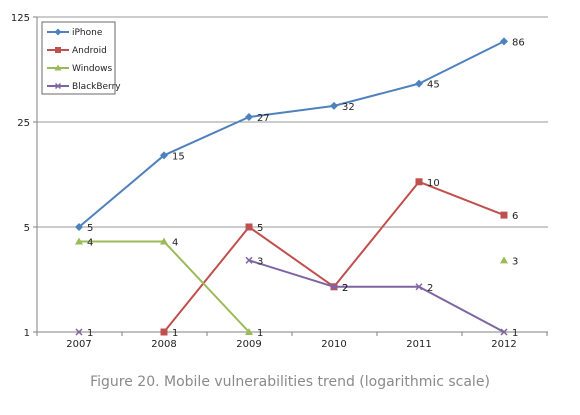 Image resolution: width=580 pixels, height=415 pixels. I want to click on legend-label: Android, so click(89, 51).